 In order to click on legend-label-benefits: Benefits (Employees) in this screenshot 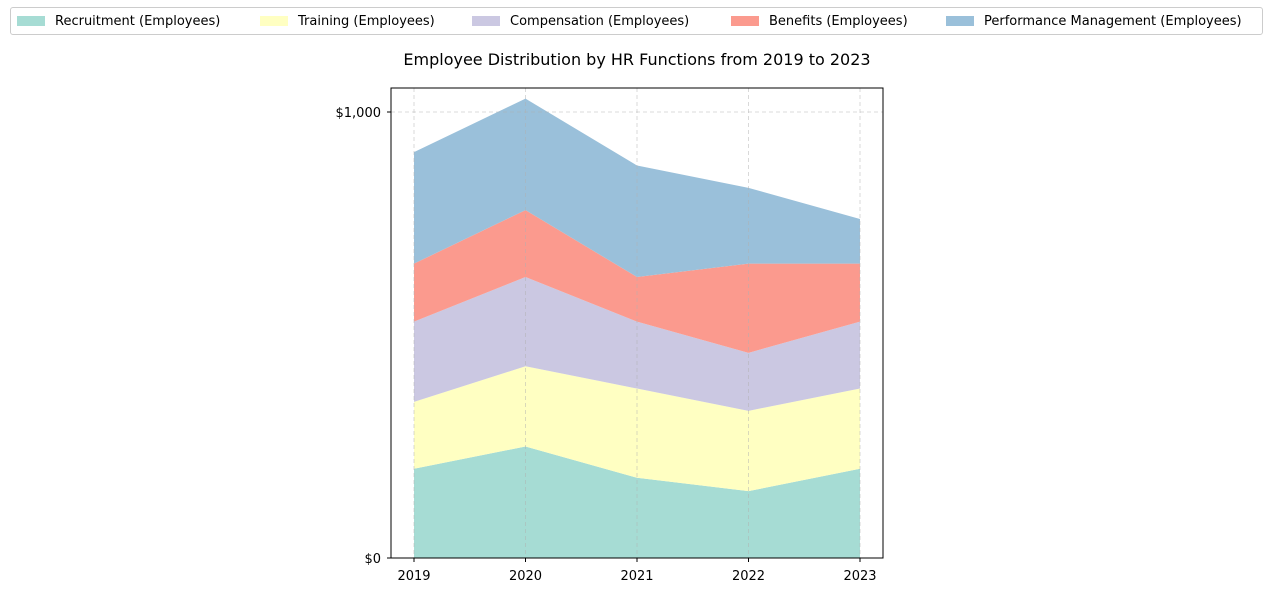, I will do `click(838, 21)`.